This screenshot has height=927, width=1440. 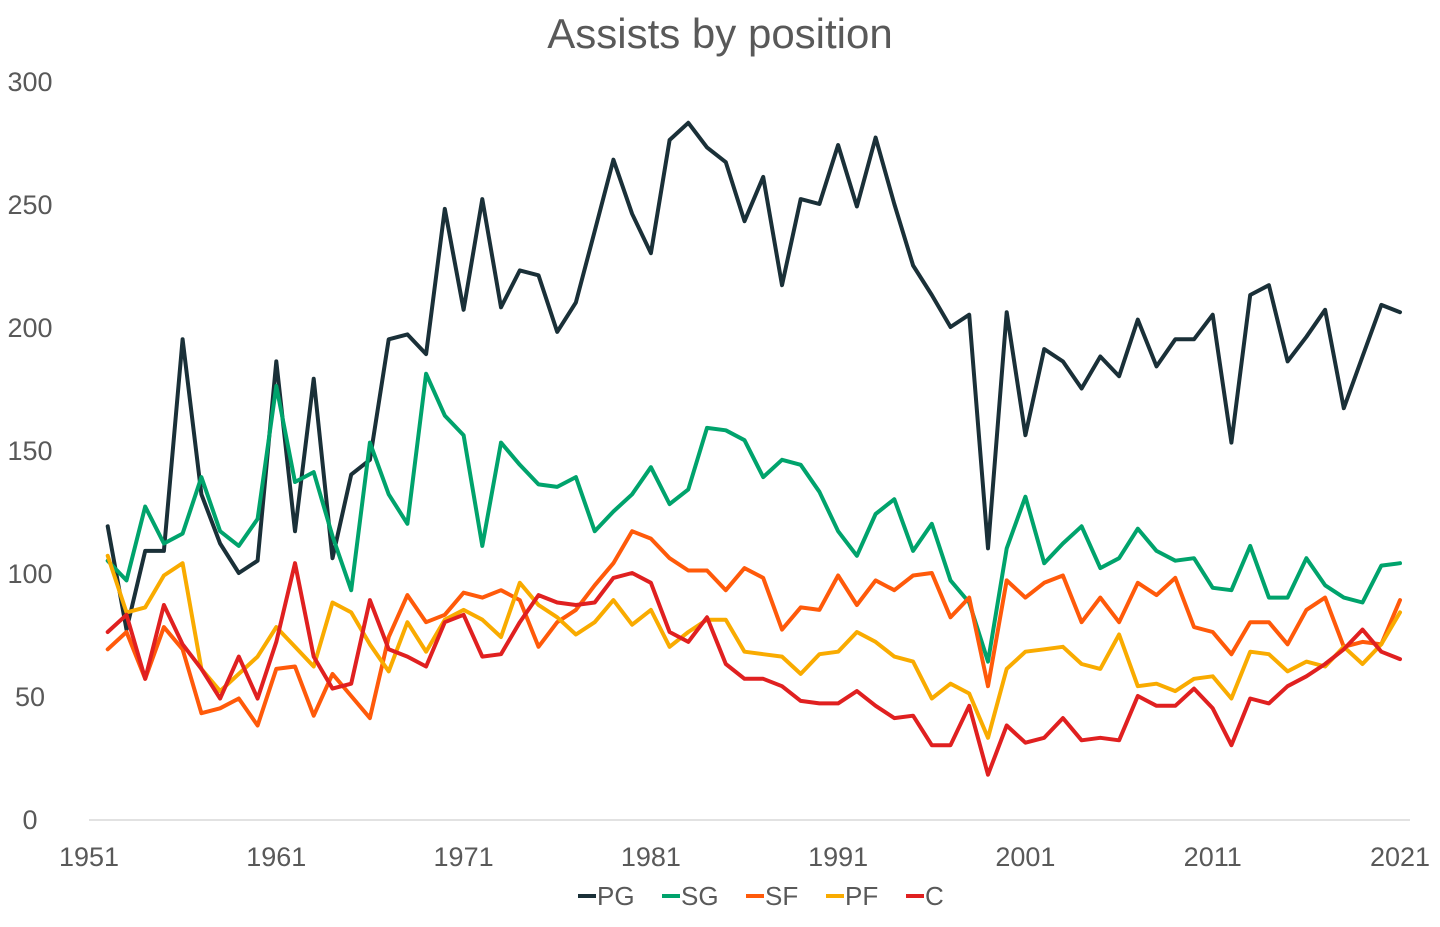 I want to click on legend-item-pf: PF, so click(x=852, y=896).